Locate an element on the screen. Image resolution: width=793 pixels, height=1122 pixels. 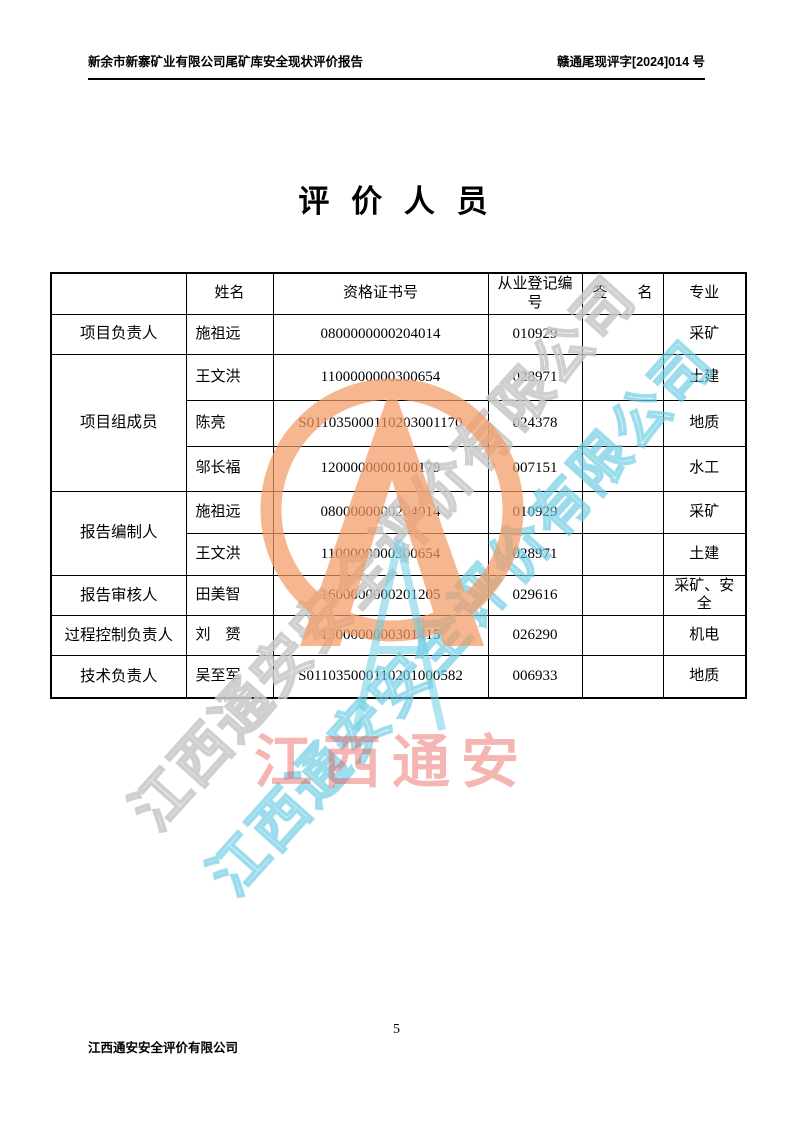
registration-cell: 024378 is located at coordinates (535, 423).